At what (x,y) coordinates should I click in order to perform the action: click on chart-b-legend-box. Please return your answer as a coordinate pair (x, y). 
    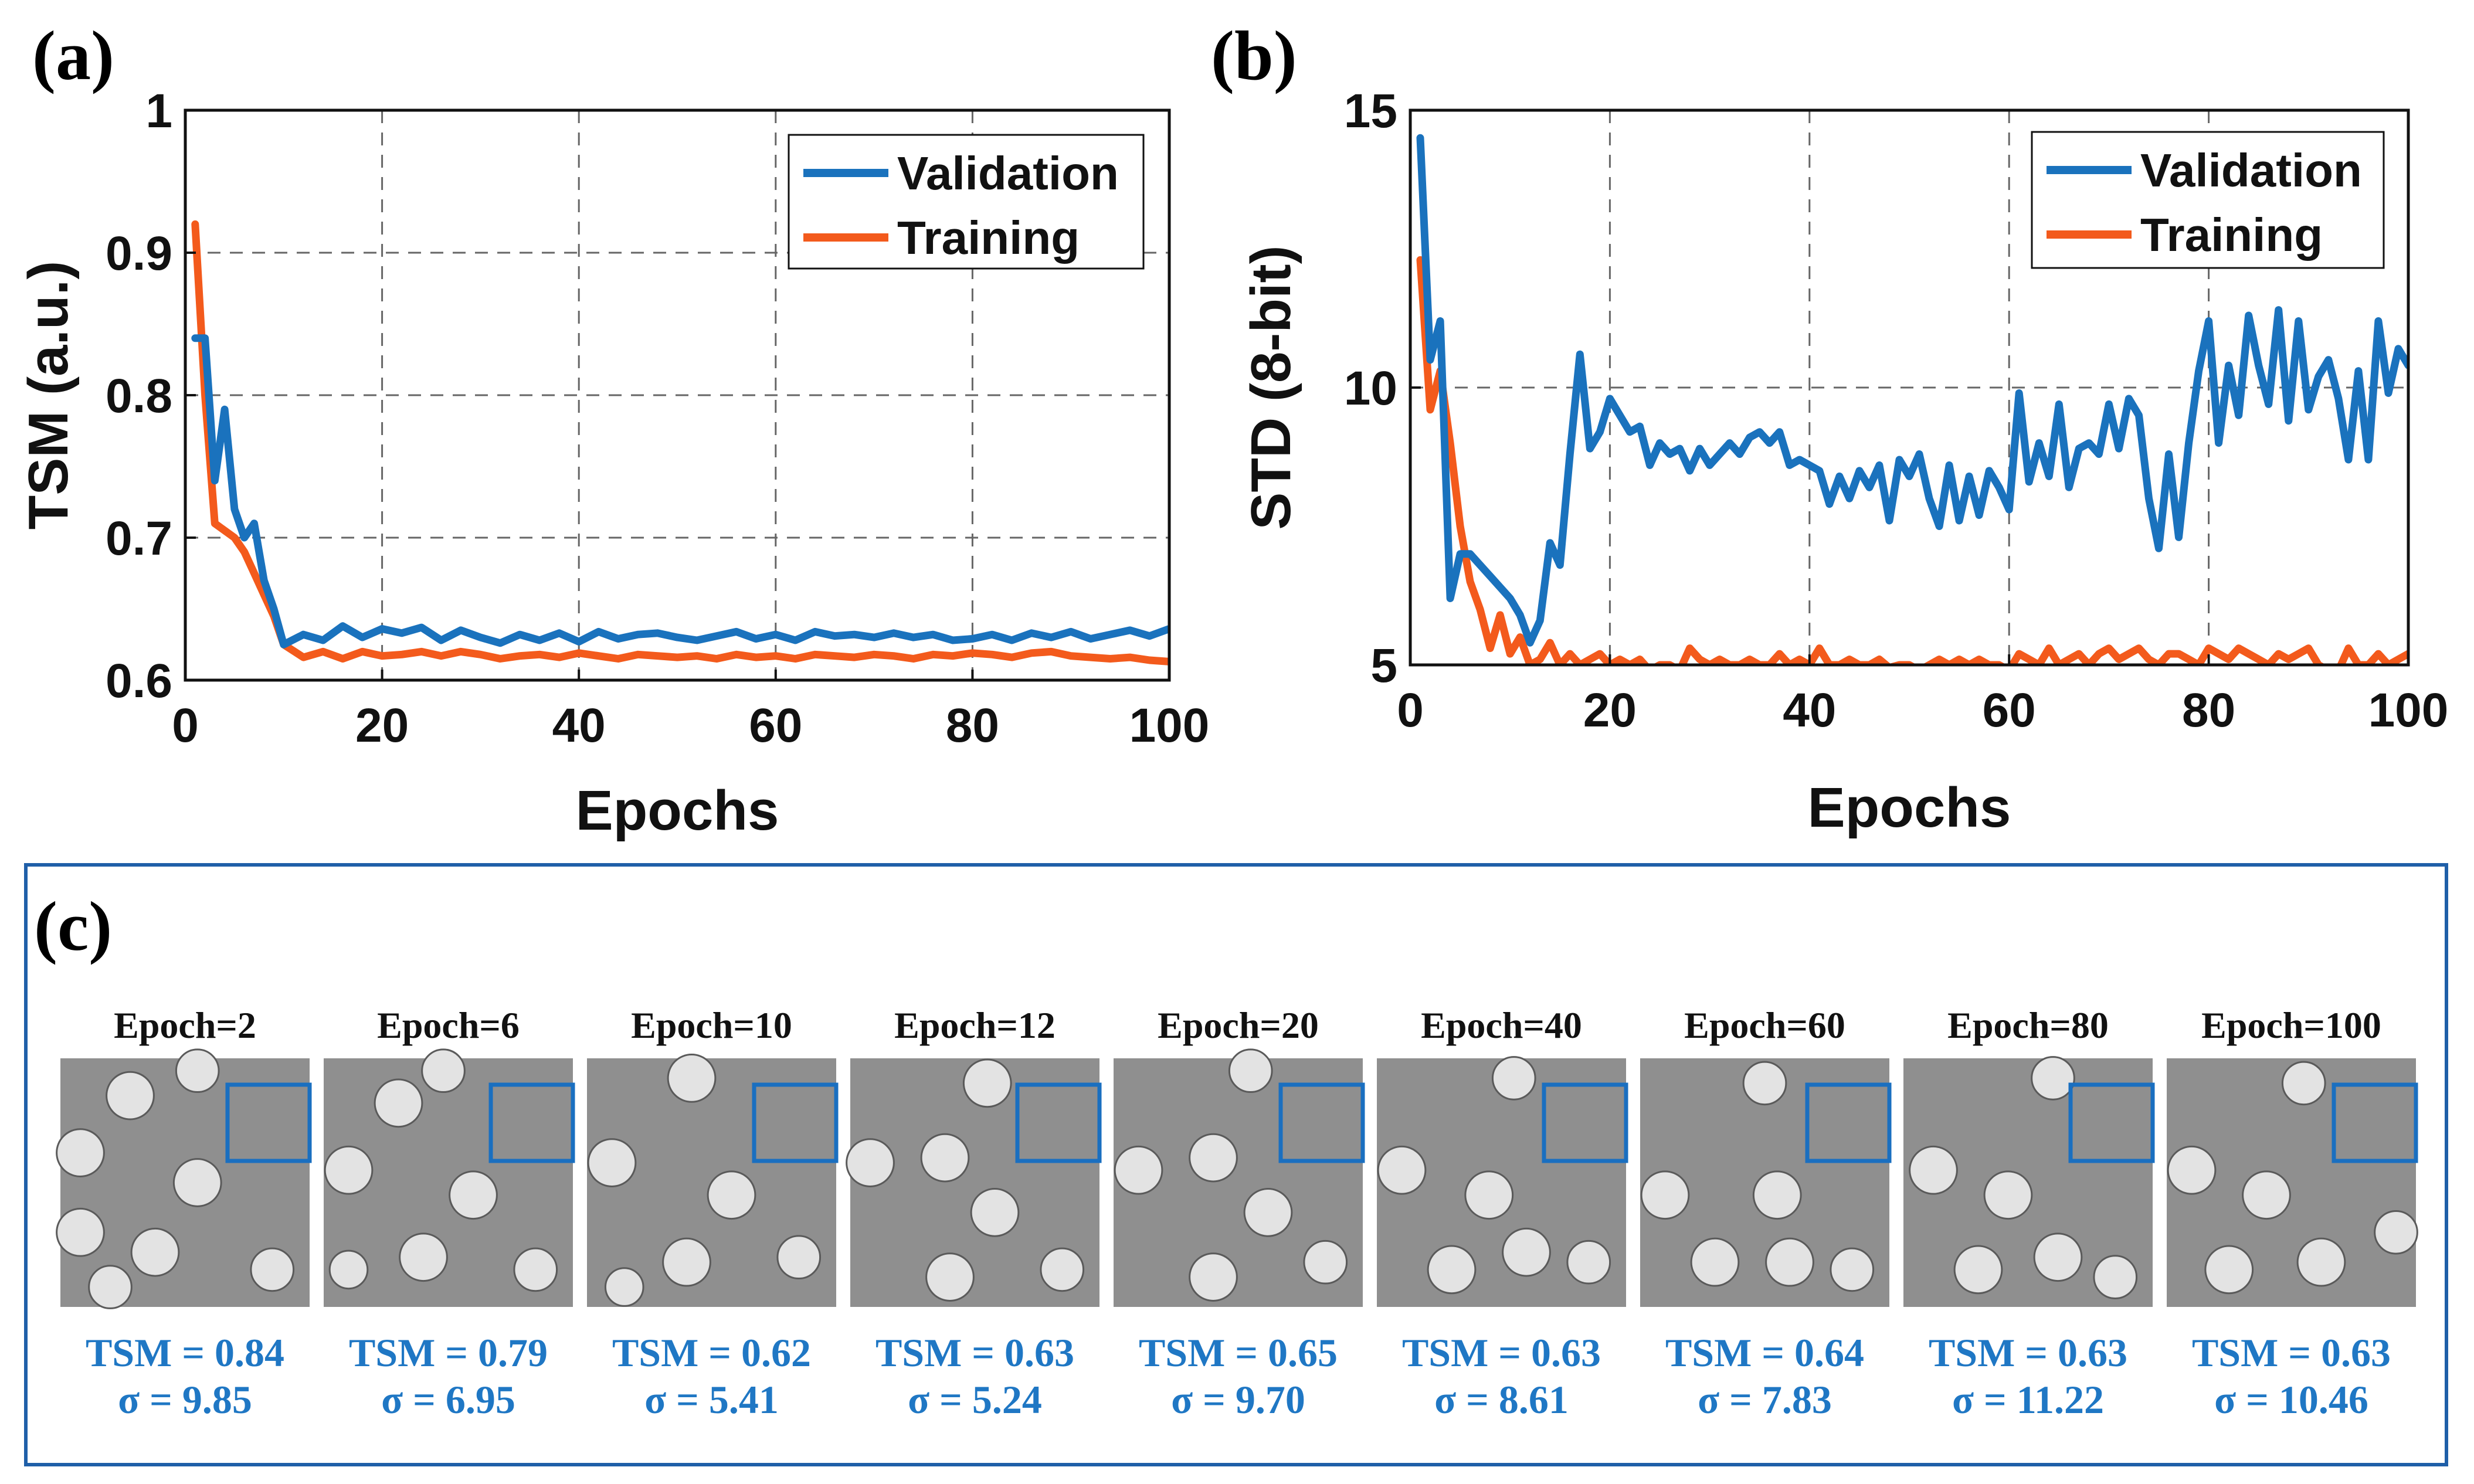
    Looking at the image, I should click on (2208, 200).